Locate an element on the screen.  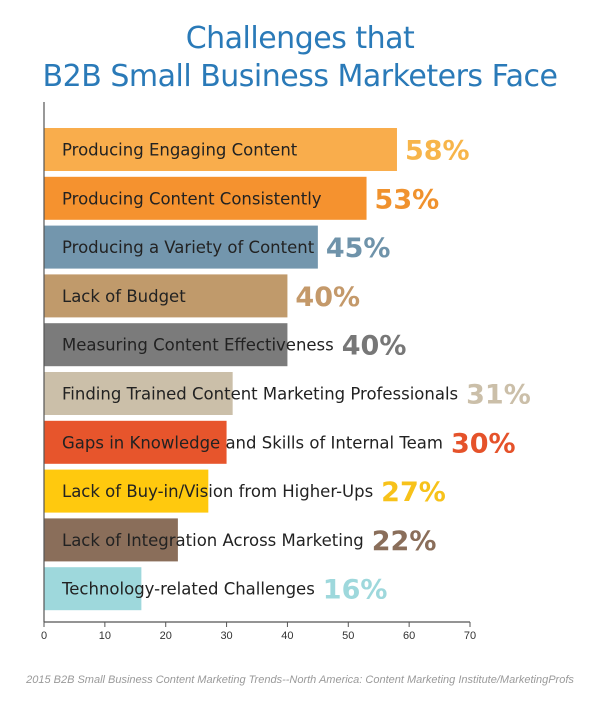
x-tick-label: 10 is located at coordinates (105, 636).